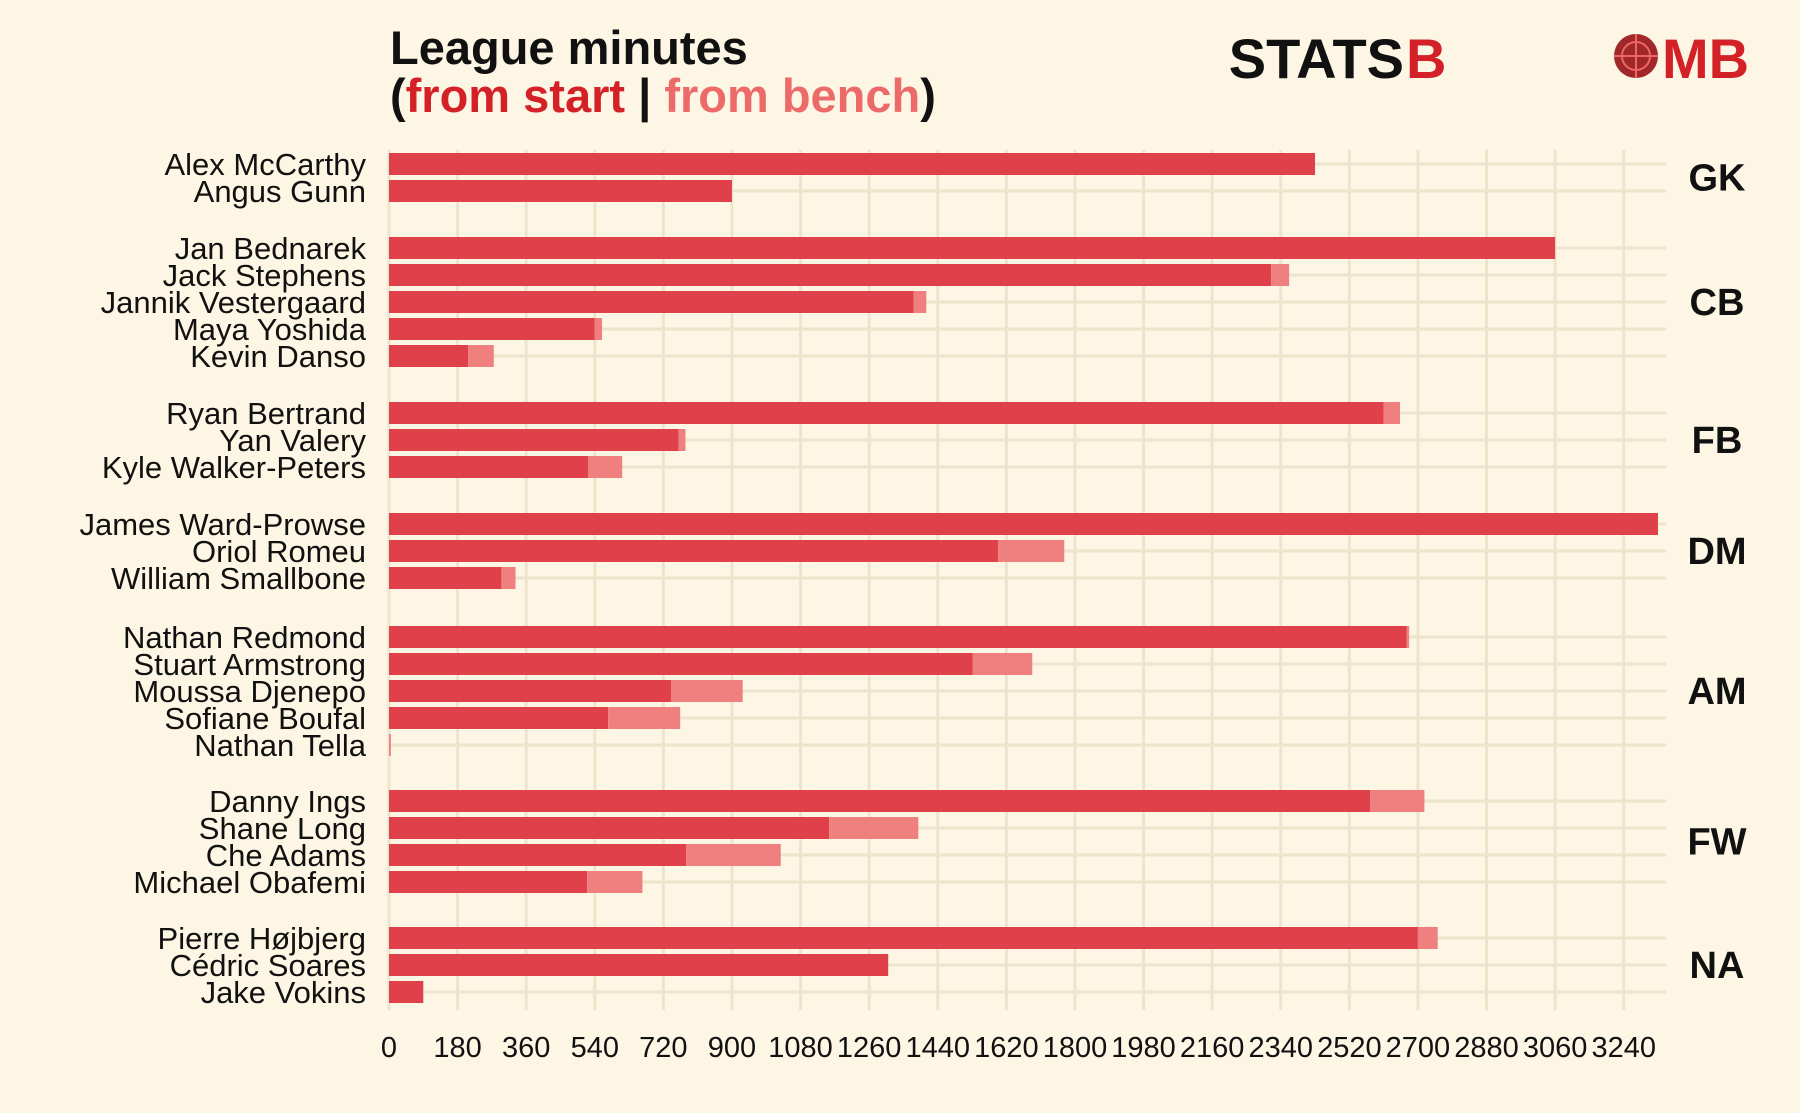 This screenshot has height=1113, width=1800. Describe the element at coordinates (264, 275) in the screenshot. I see `player-label: Jack Stephens` at that location.